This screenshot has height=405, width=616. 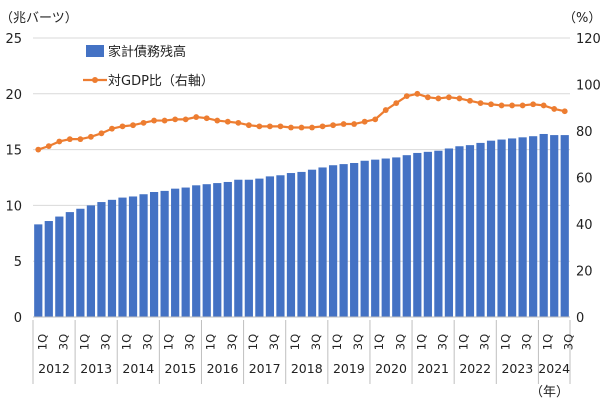 What do you see at coordinates (54, 368) in the screenshot?
I see `year-label: 2012` at bounding box center [54, 368].